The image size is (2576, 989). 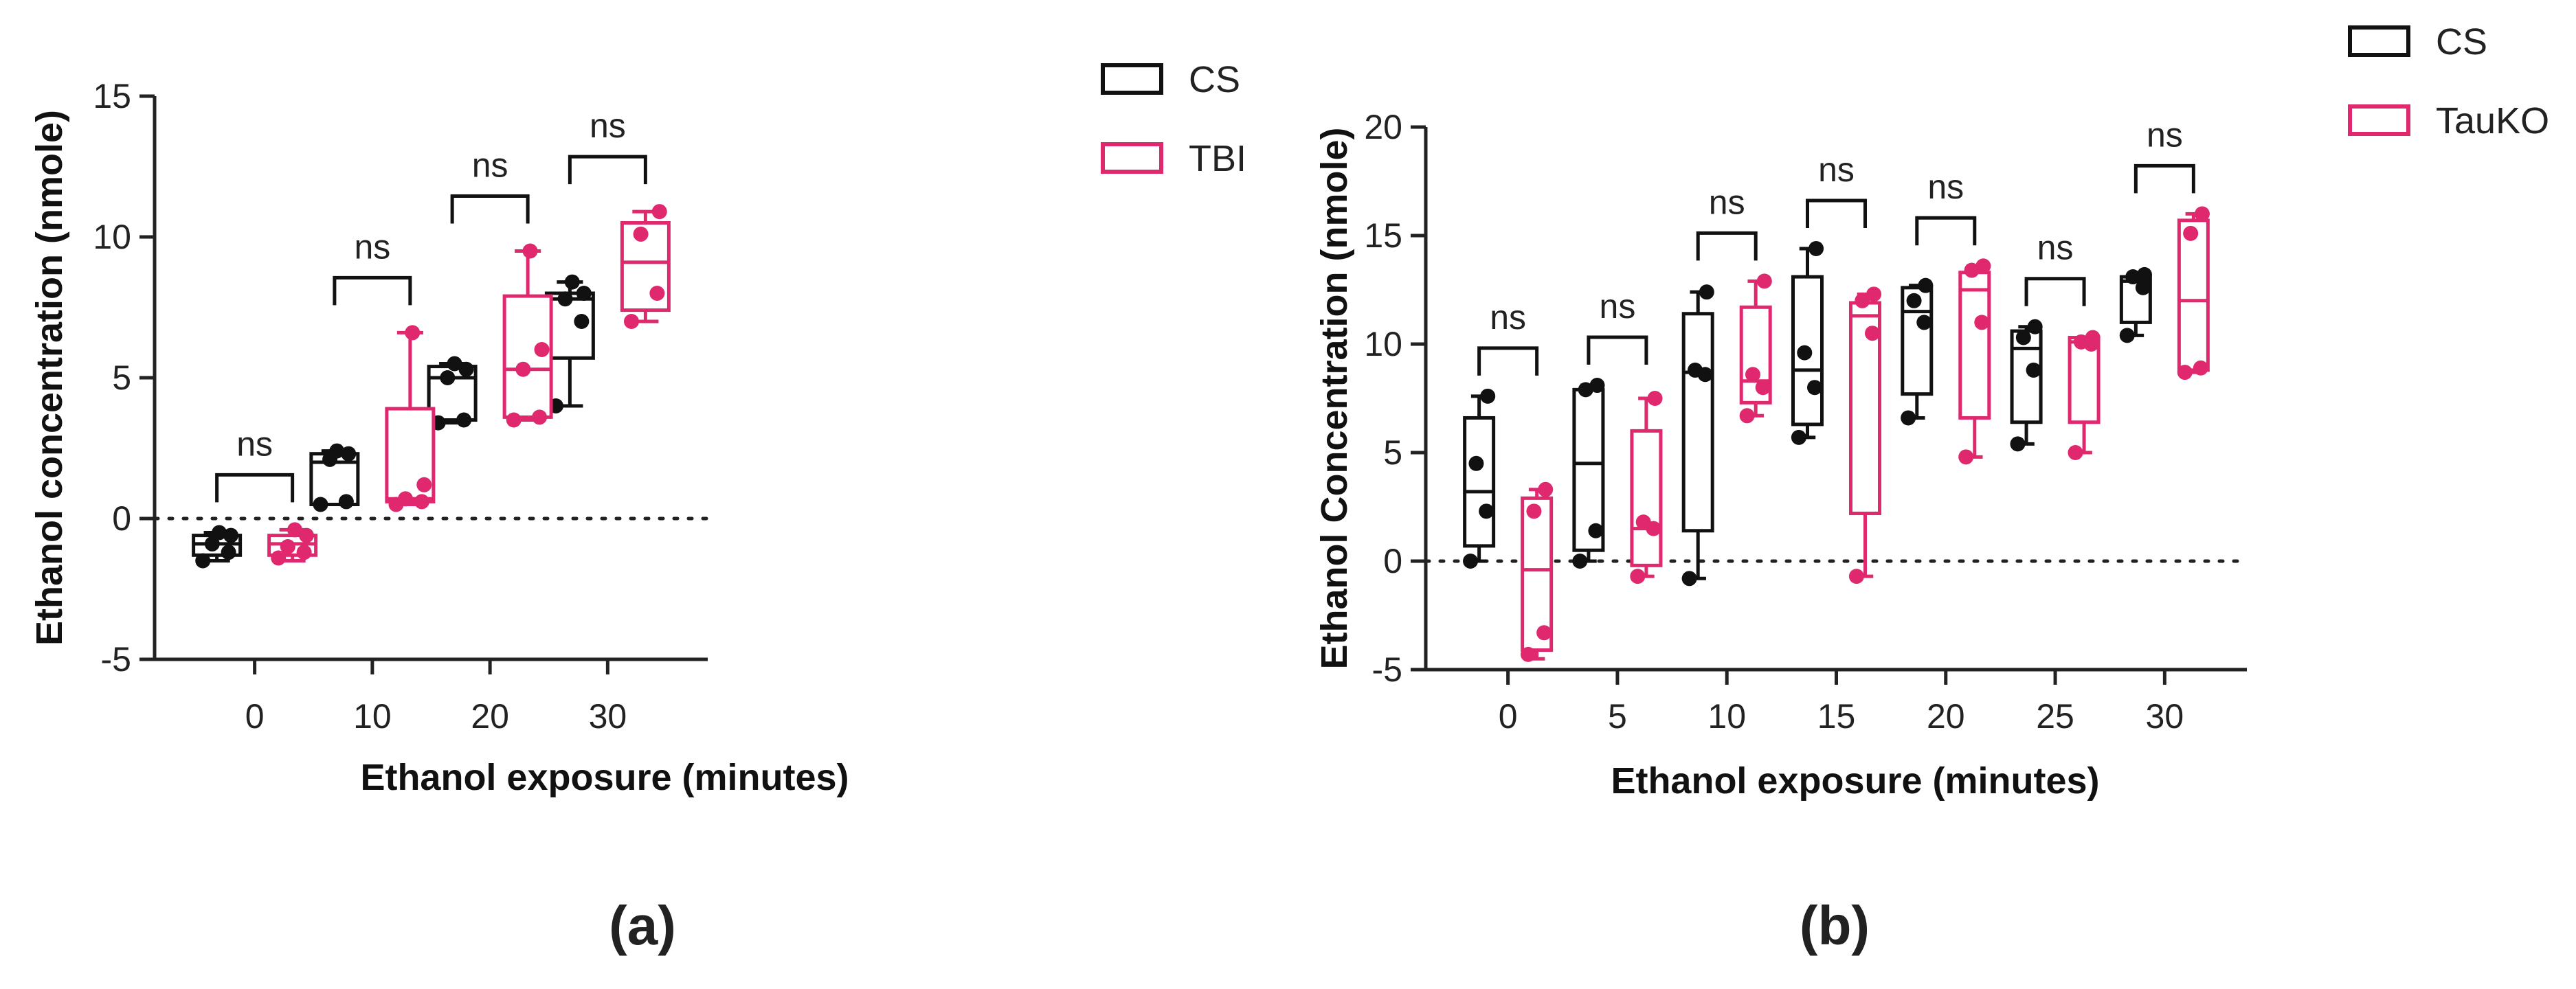 What do you see at coordinates (112, 96) in the screenshot?
I see `y-tick-label: 15` at bounding box center [112, 96].